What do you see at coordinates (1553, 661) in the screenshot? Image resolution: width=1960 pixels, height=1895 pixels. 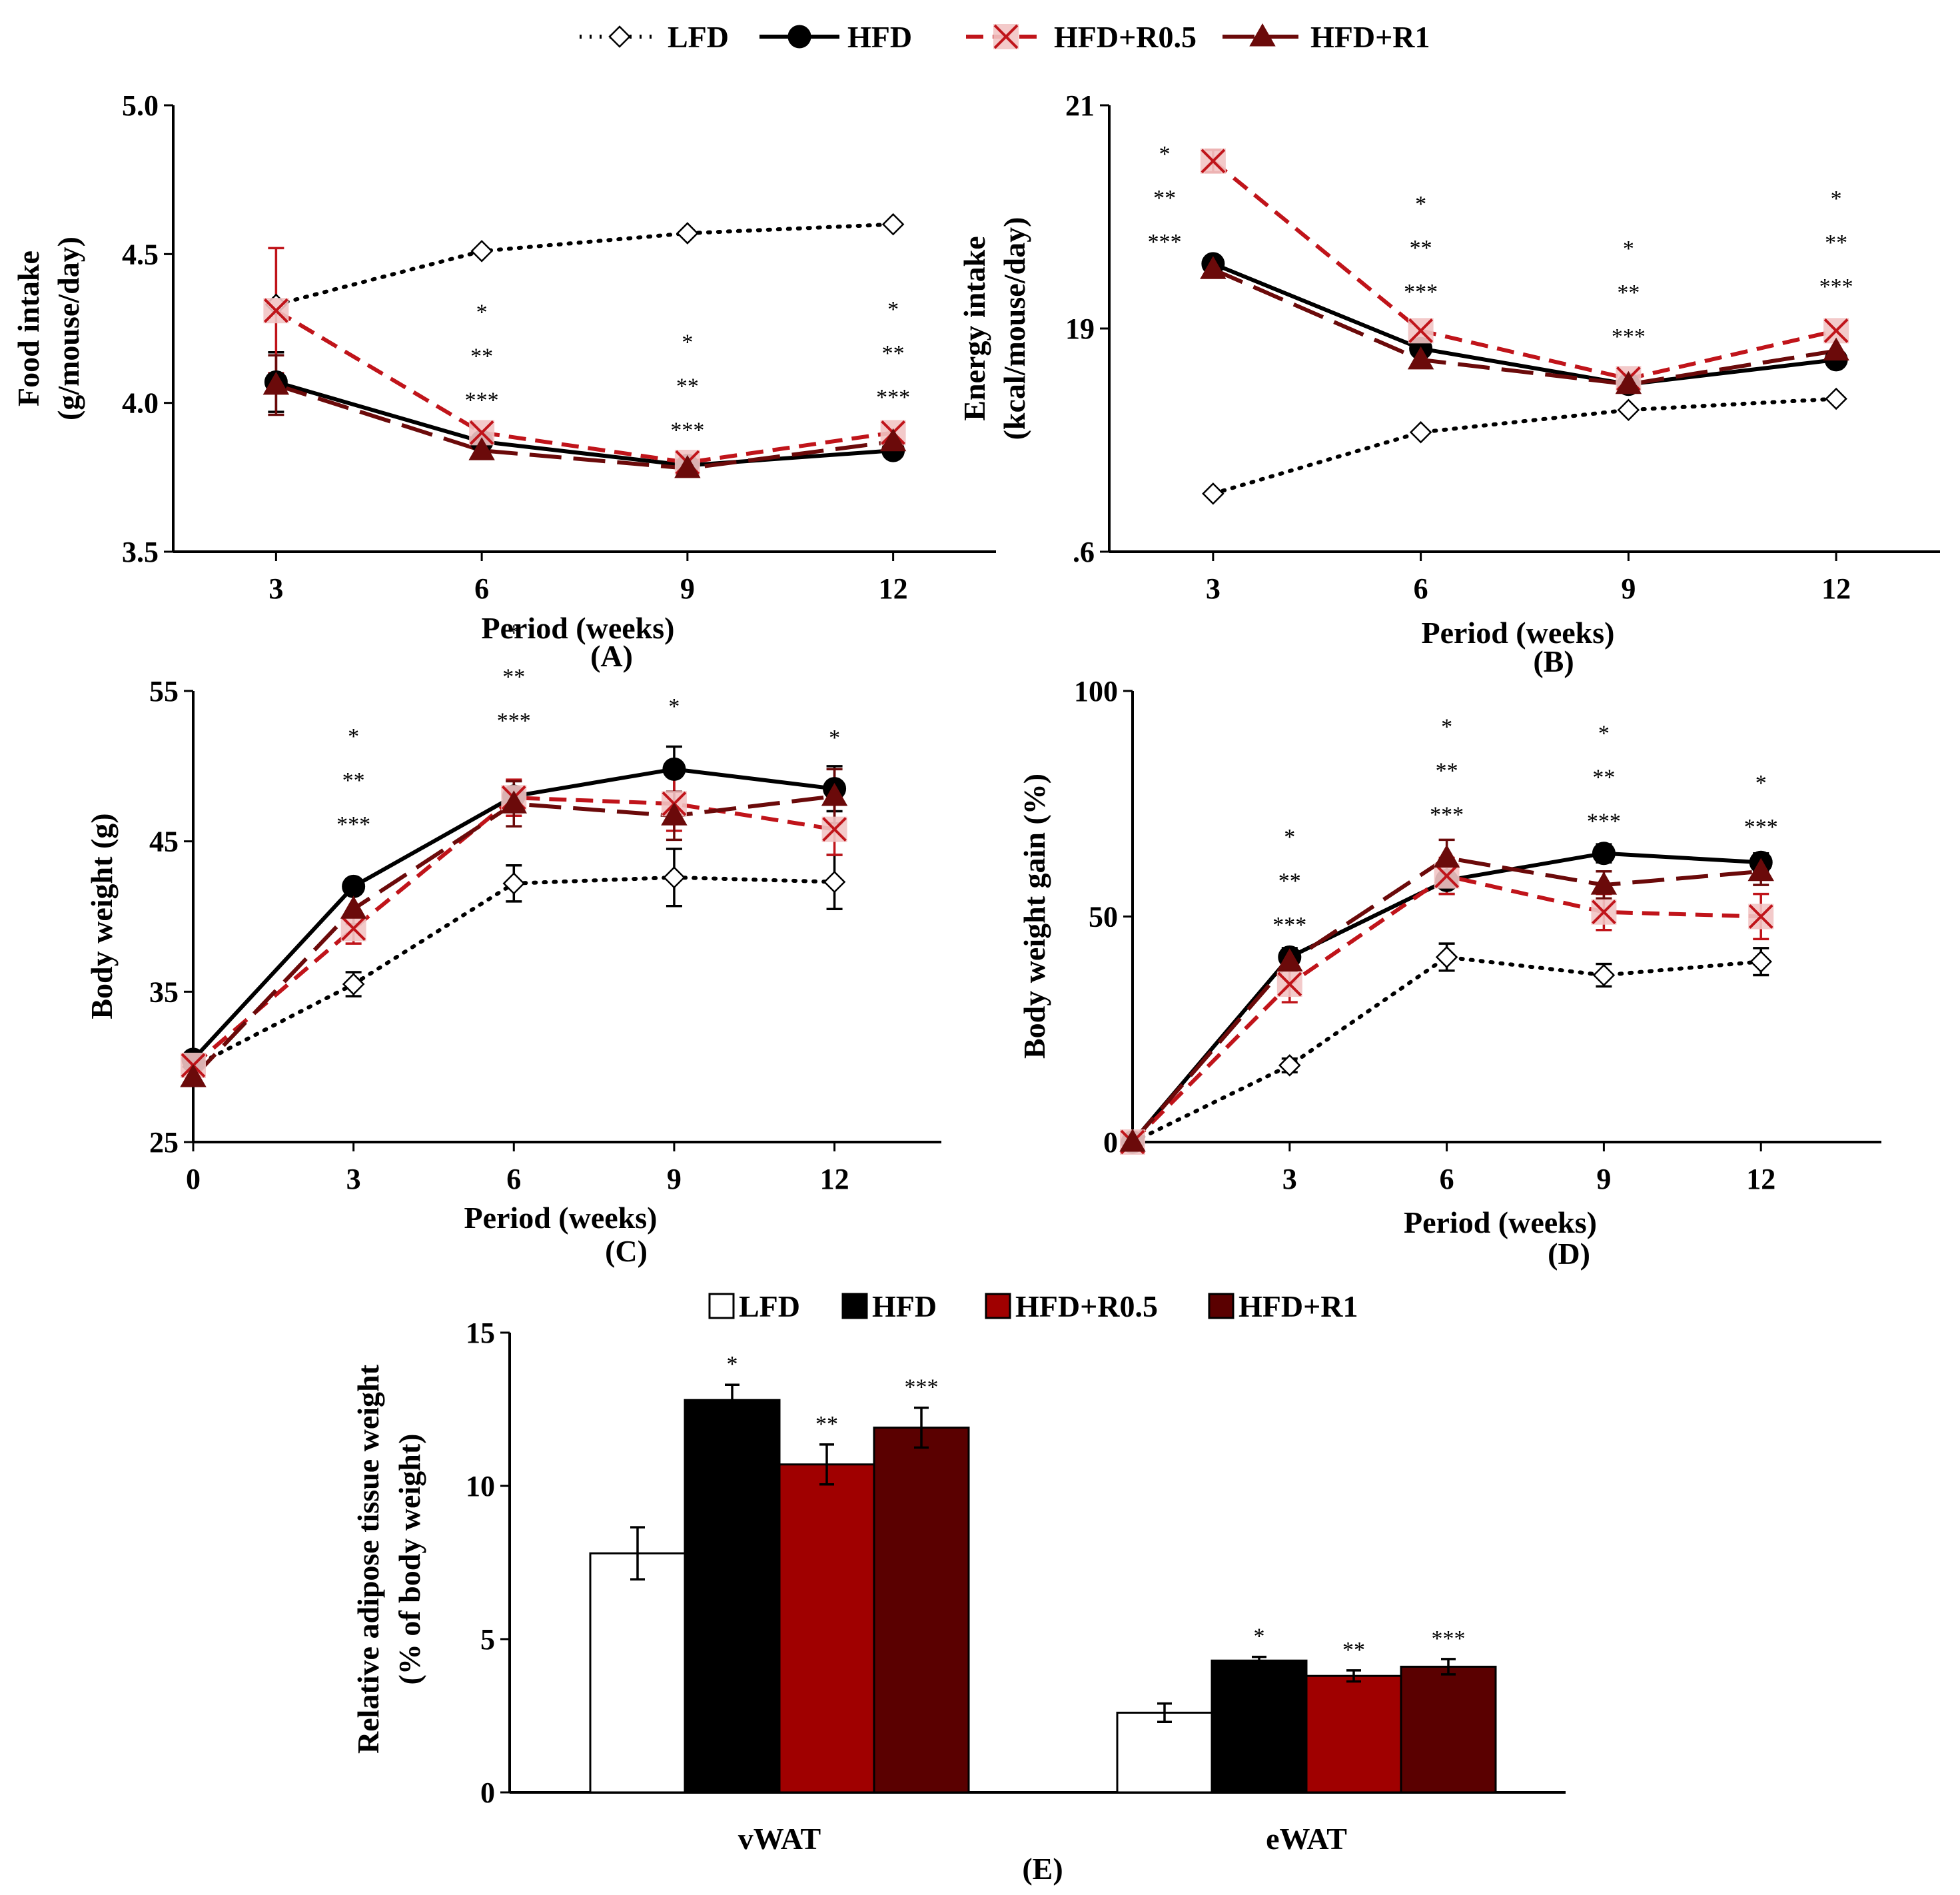 I see `panel-label: (B)` at bounding box center [1553, 661].